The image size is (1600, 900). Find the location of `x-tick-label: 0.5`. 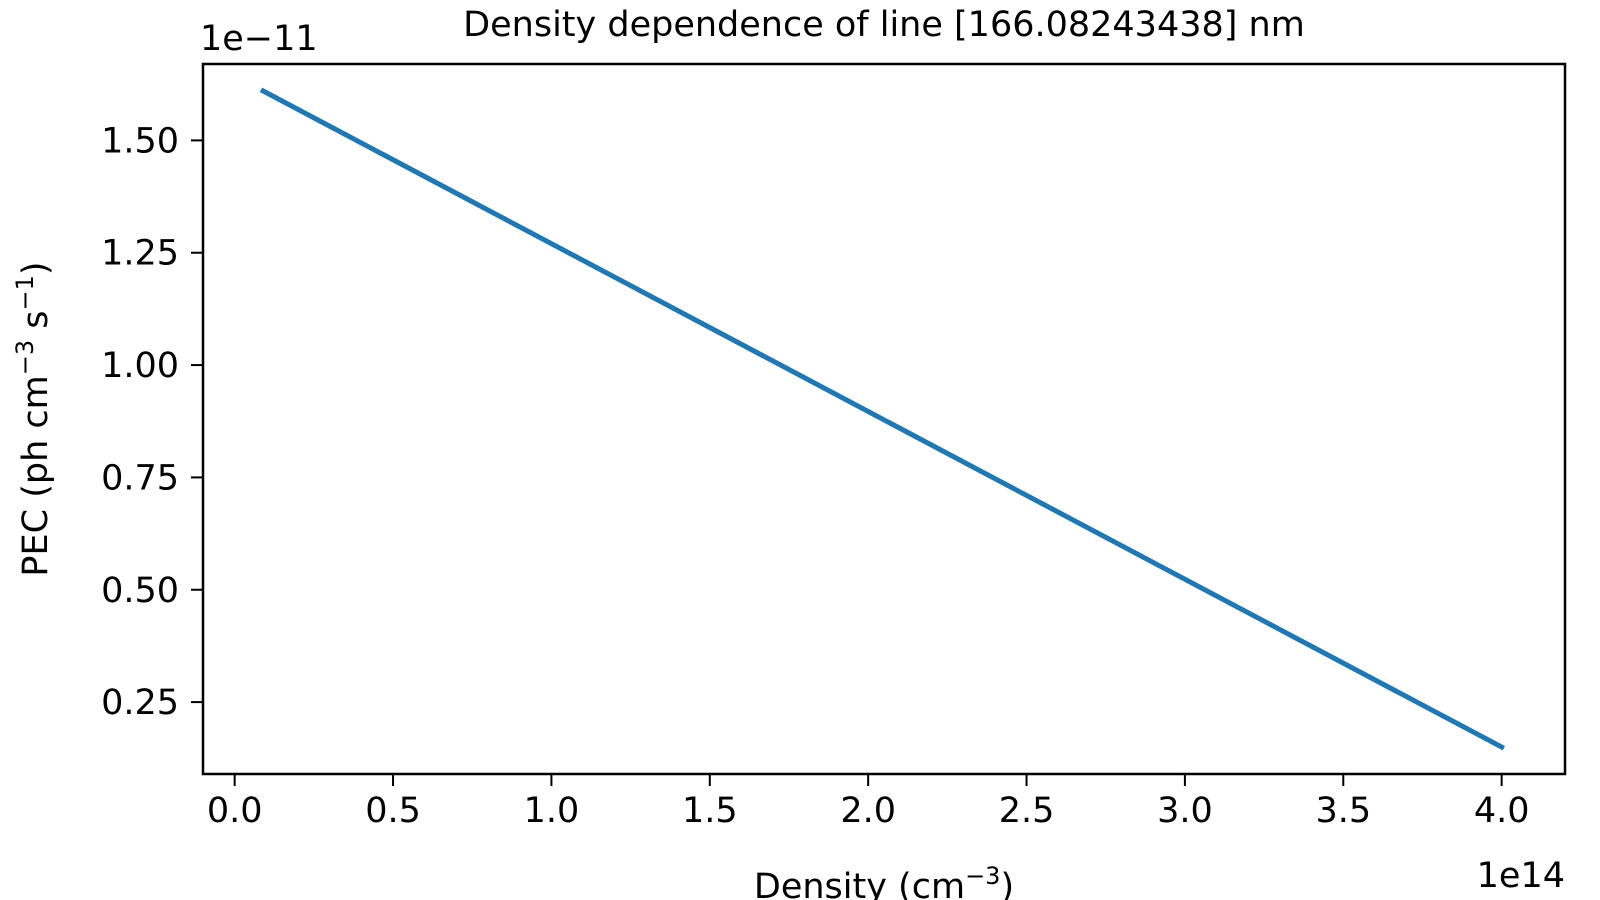

x-tick-label: 0.5 is located at coordinates (393, 811).